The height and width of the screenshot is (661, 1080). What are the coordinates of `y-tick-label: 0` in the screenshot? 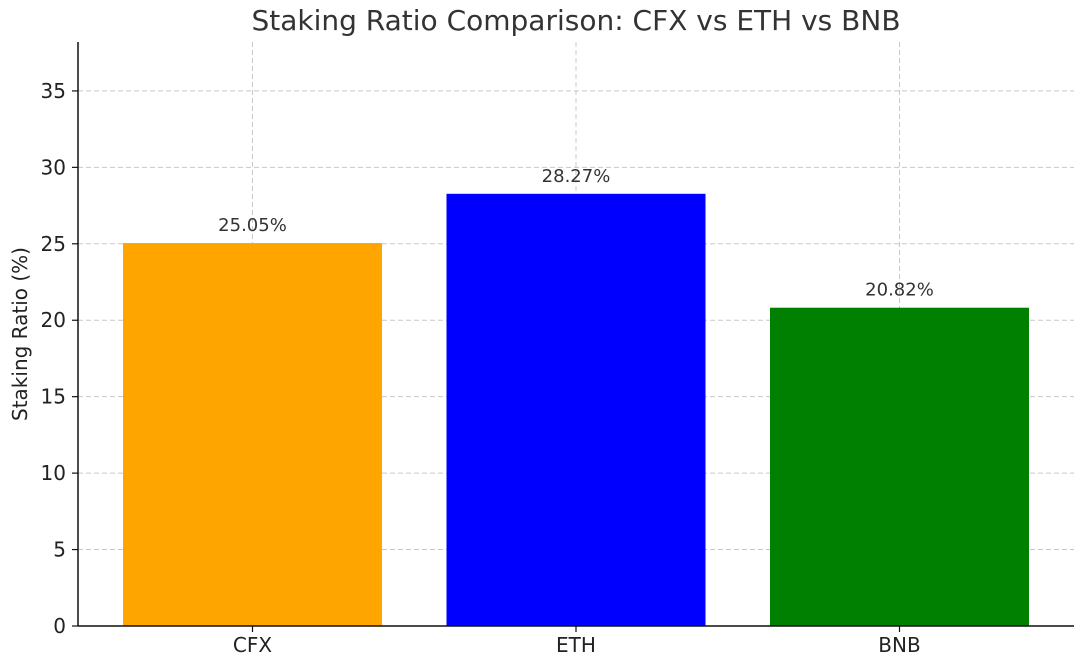 It's located at (59, 626).